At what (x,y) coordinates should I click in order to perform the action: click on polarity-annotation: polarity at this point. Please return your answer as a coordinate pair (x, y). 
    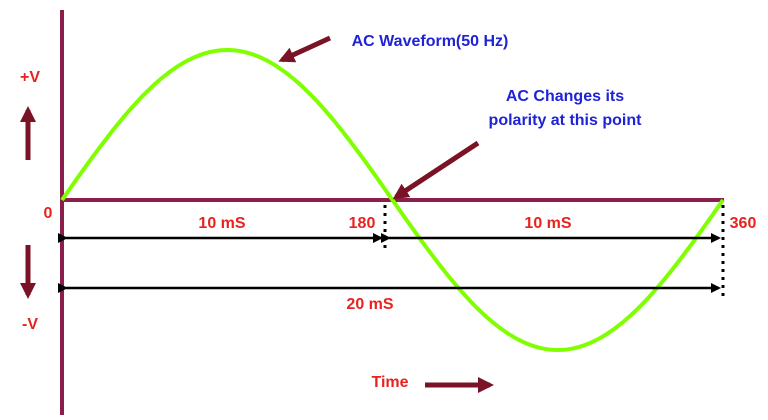
    Looking at the image, I should click on (566, 120).